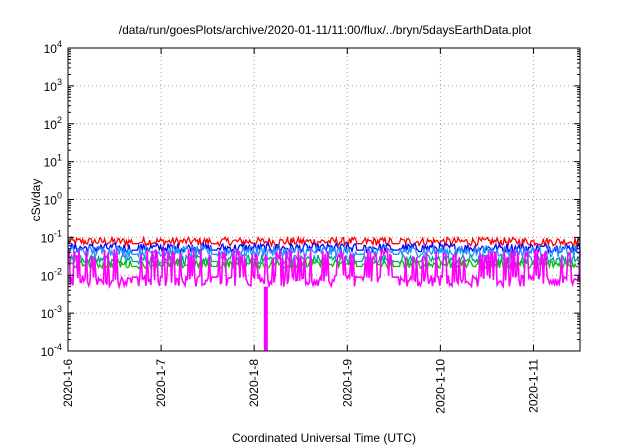  I want to click on y-tick-label: 10², so click(53, 123).